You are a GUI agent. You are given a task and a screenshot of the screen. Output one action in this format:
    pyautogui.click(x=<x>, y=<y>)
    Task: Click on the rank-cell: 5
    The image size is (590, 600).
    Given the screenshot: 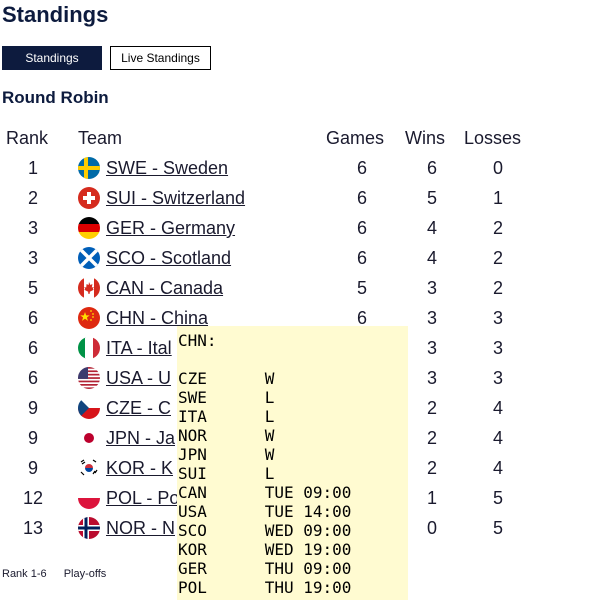 What is the action you would take?
    pyautogui.click(x=32, y=288)
    